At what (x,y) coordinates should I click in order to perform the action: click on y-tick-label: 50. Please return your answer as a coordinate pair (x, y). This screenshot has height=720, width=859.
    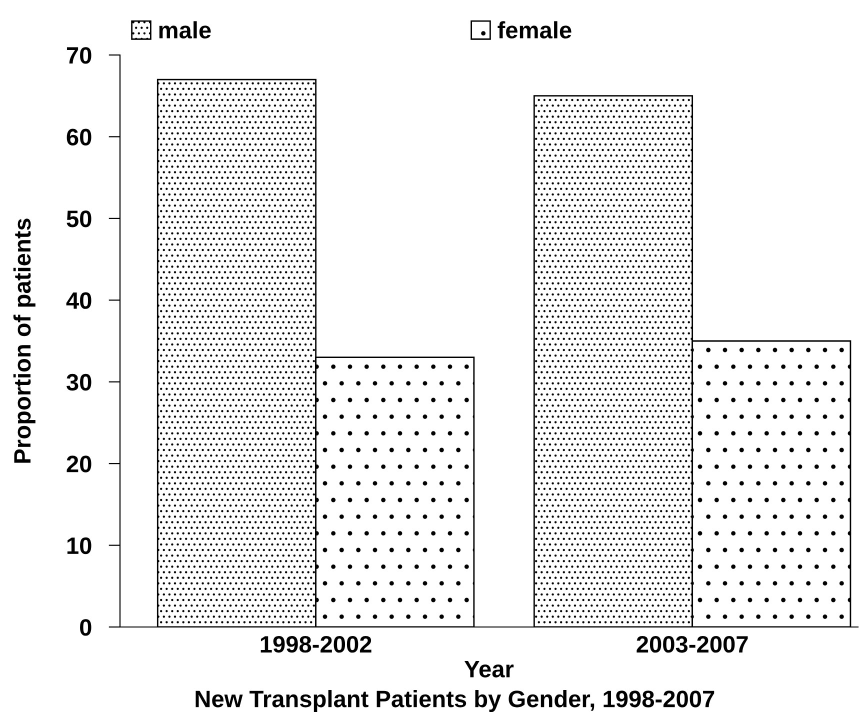
    Looking at the image, I should click on (79, 219).